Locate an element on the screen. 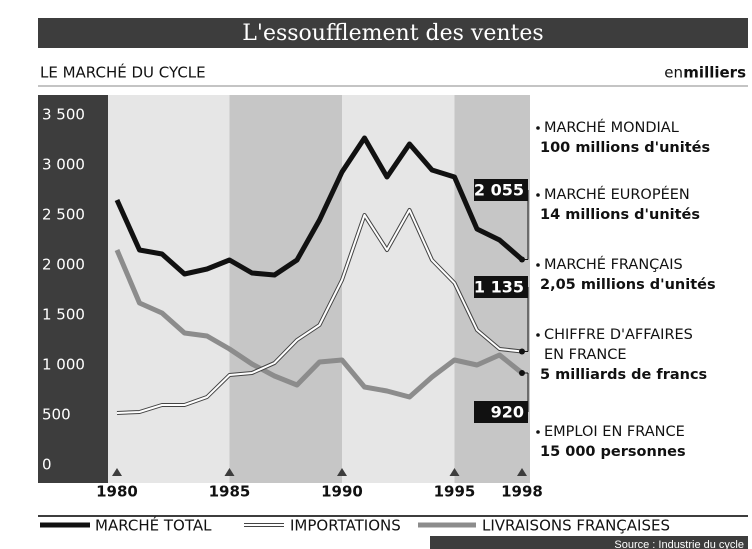  y-tick-label: 2 500 is located at coordinates (63, 215).